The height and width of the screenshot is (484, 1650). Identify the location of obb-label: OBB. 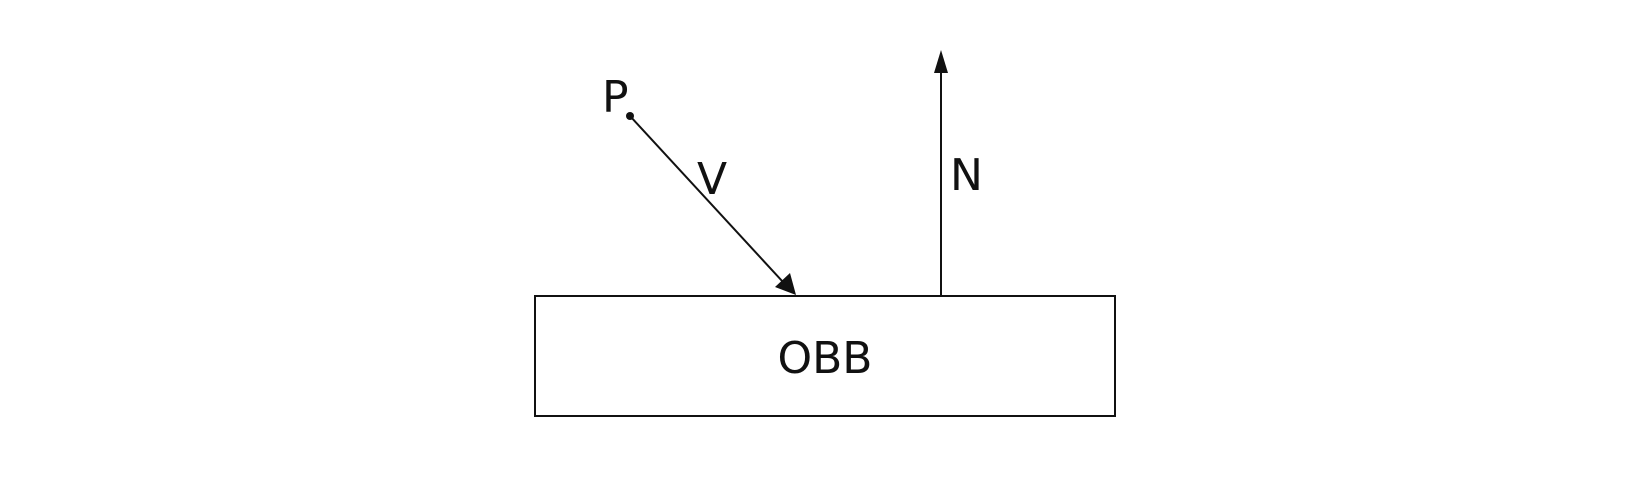
(824, 358).